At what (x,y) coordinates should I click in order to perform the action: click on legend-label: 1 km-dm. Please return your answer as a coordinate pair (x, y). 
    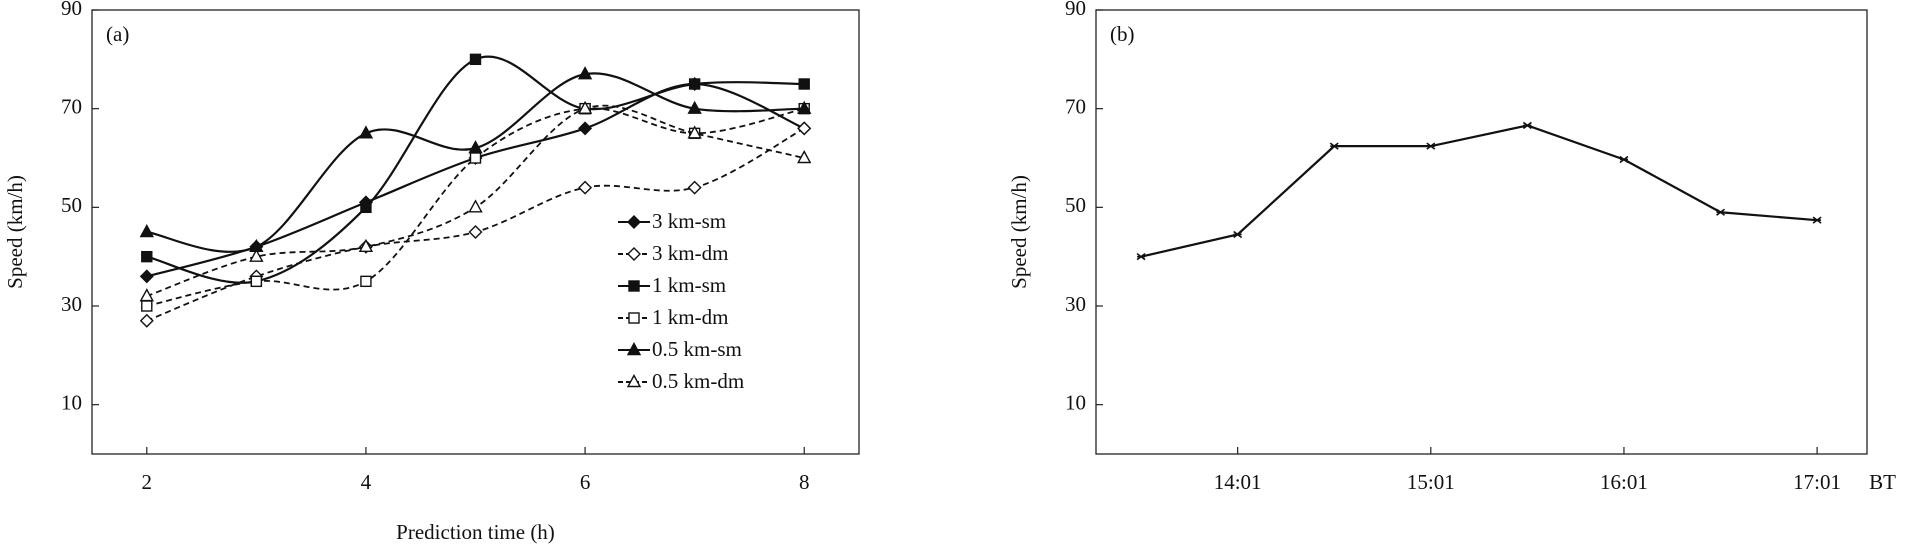
    Looking at the image, I should click on (690, 317).